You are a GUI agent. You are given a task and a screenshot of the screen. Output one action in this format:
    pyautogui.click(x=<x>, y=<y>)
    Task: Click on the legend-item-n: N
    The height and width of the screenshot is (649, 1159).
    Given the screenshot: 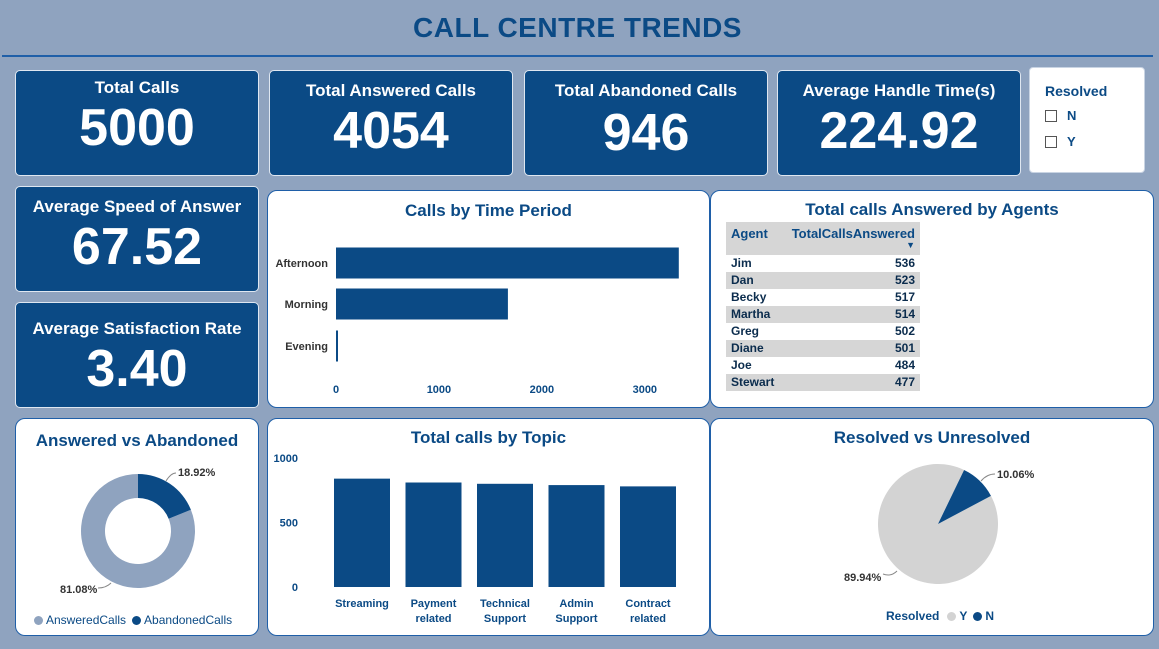 What is the action you would take?
    pyautogui.click(x=983, y=616)
    